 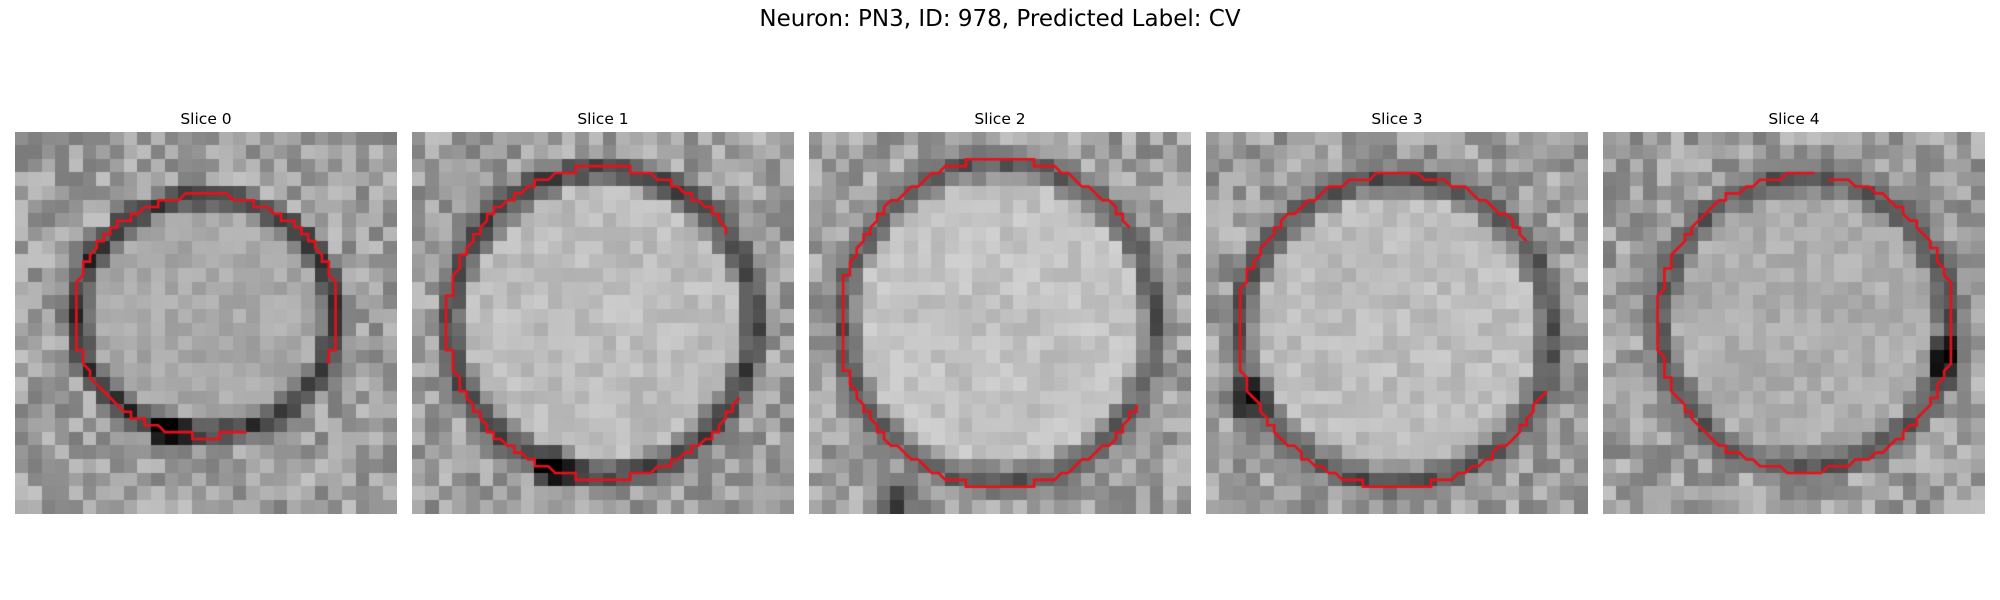 I want to click on slice-panel-0: Slice 0, so click(x=206, y=311).